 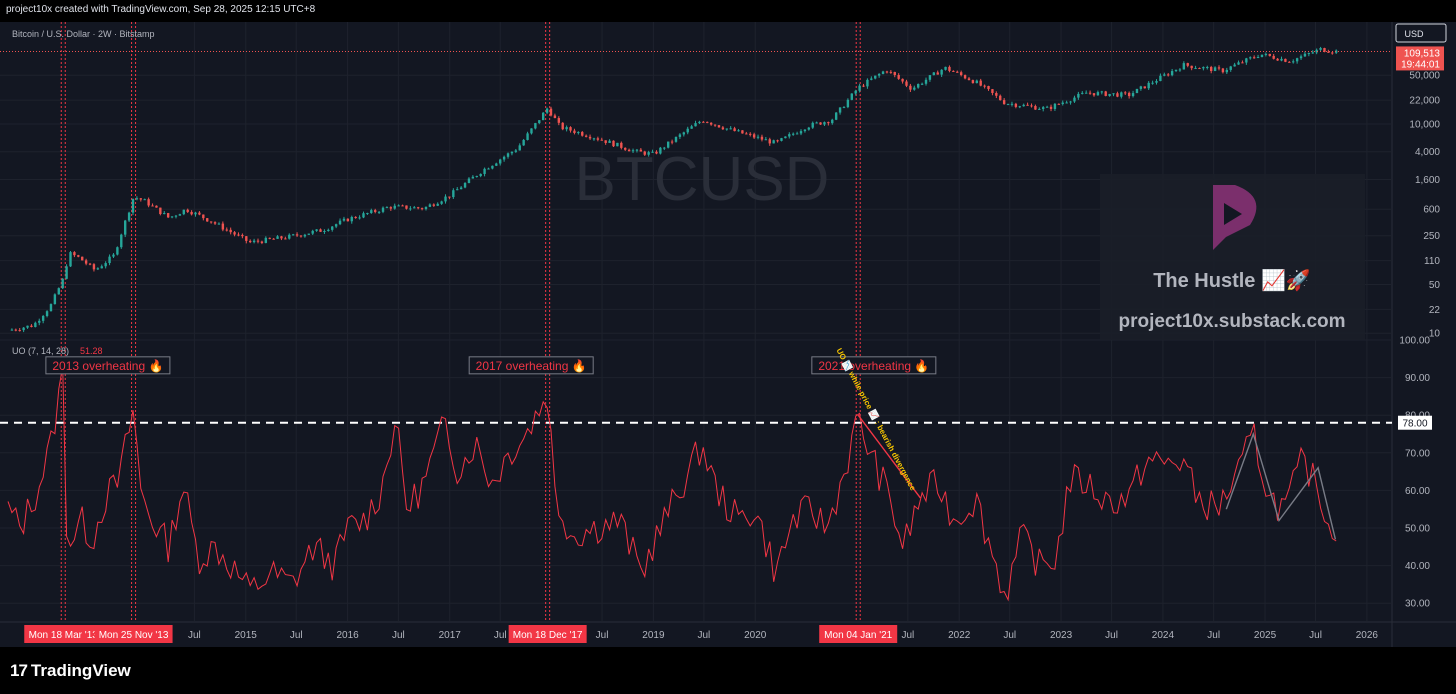 I want to click on overheating-annotation: 2021 overheating 🔥, so click(x=874, y=365).